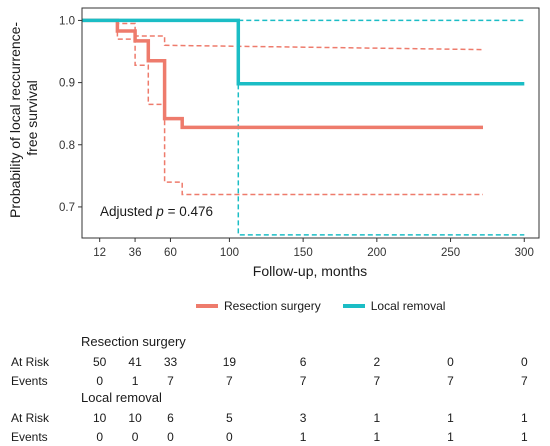  Describe the element at coordinates (408, 306) in the screenshot. I see `legend-label-local-removal: Local removal` at that location.